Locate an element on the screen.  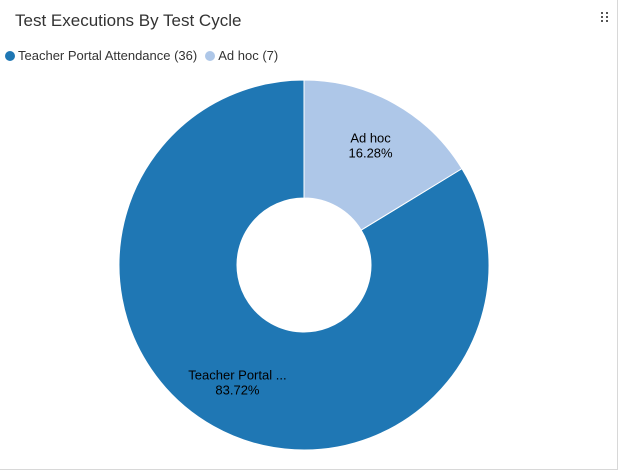
legend-label: Ad hoc (7) is located at coordinates (248, 55).